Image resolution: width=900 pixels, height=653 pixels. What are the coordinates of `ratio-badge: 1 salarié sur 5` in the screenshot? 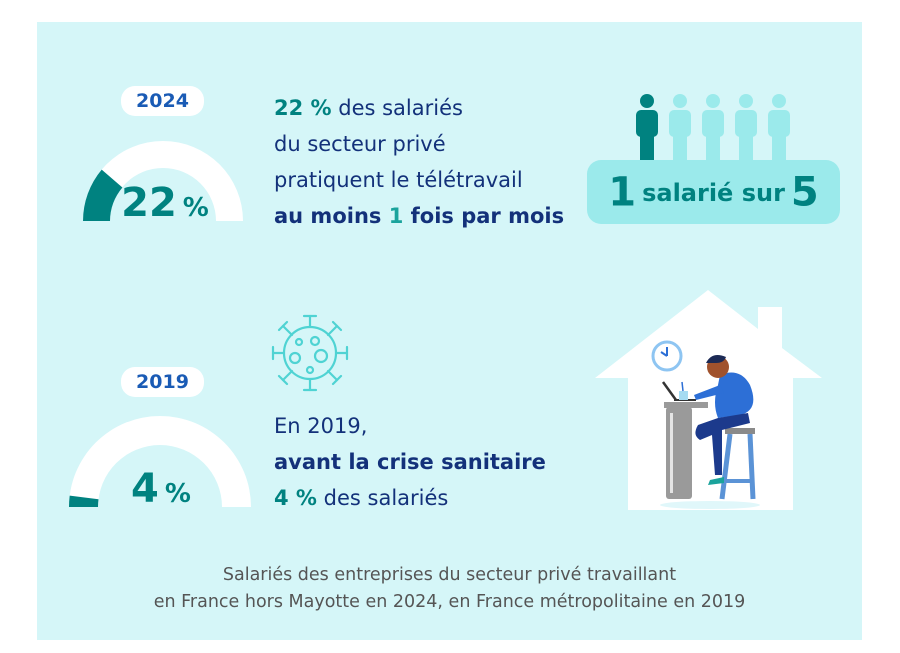 It's located at (713, 192).